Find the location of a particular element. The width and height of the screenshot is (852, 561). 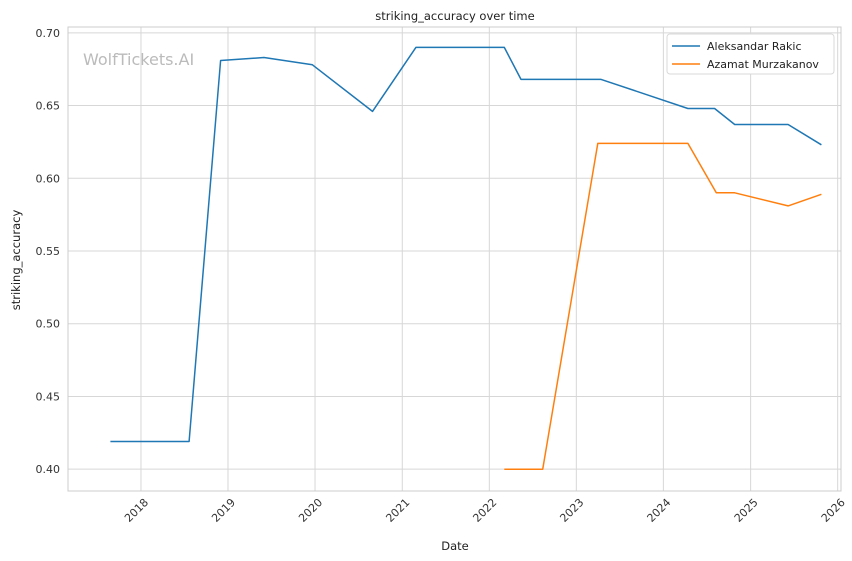

x-tick-label: 2023 is located at coordinates (571, 510).